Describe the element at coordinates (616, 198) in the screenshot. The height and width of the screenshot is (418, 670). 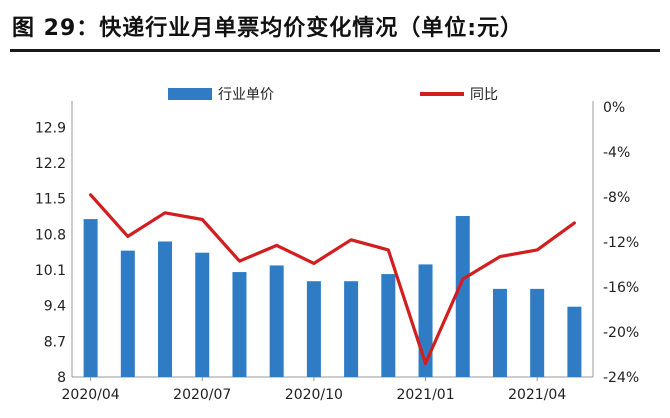
I see `y-right-tick-label: -8%` at that location.